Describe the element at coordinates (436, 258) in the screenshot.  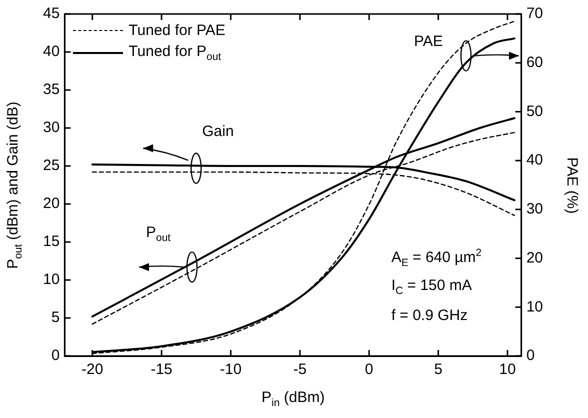
I see `annotation: A$_{E}$ = 640 µm$^{2}$` at that location.